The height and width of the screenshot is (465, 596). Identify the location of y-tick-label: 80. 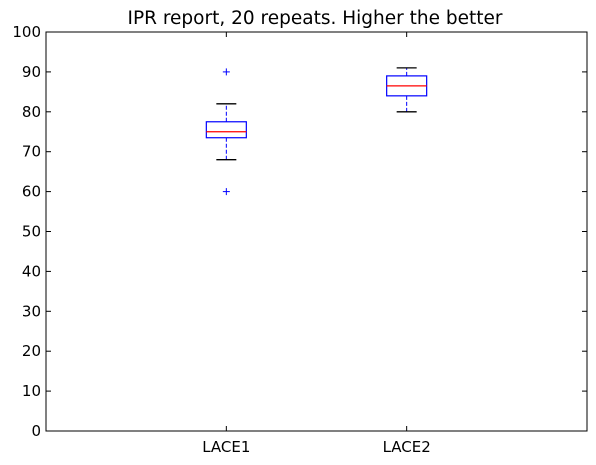
(31, 112).